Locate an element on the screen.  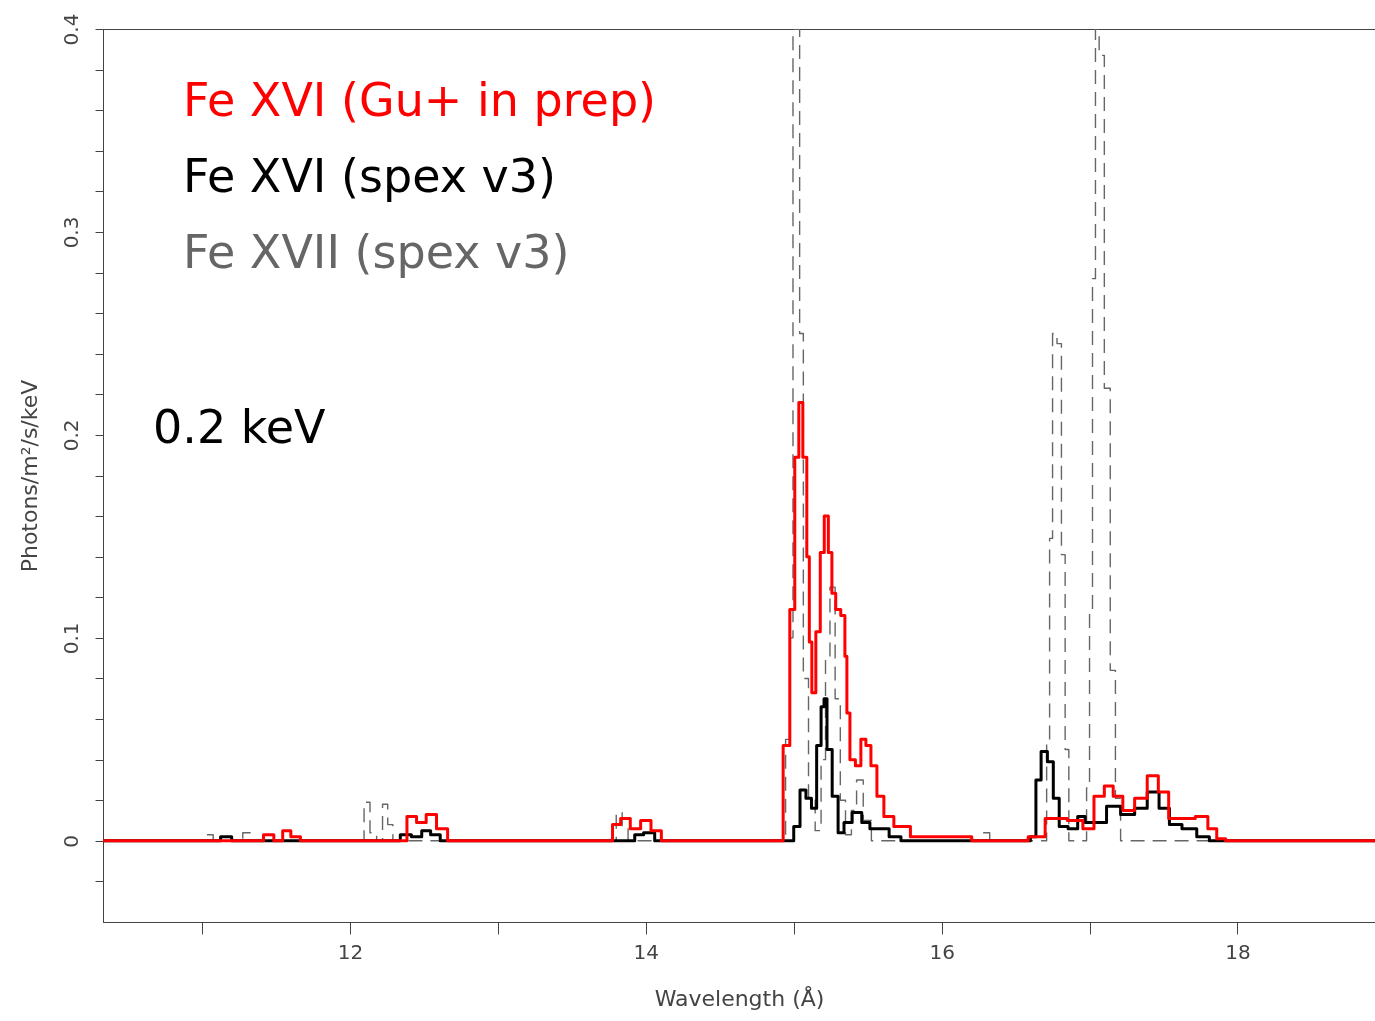
y-tick-label: 0.4 is located at coordinates (70, 29).